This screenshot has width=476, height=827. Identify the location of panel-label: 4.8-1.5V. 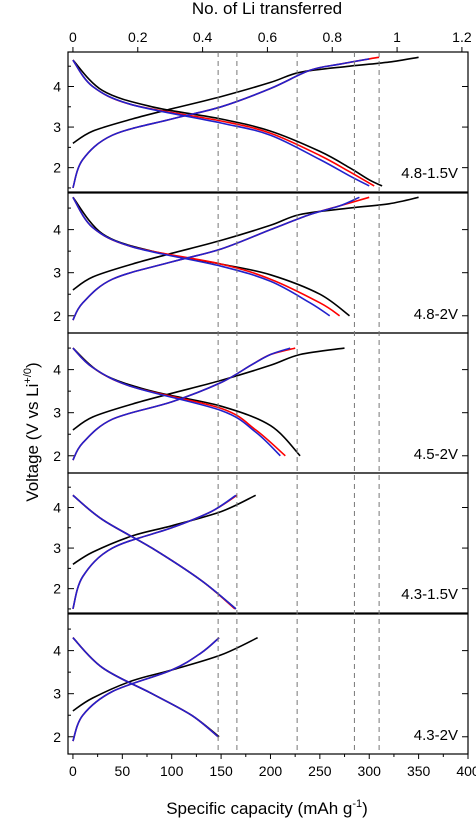
(429, 173).